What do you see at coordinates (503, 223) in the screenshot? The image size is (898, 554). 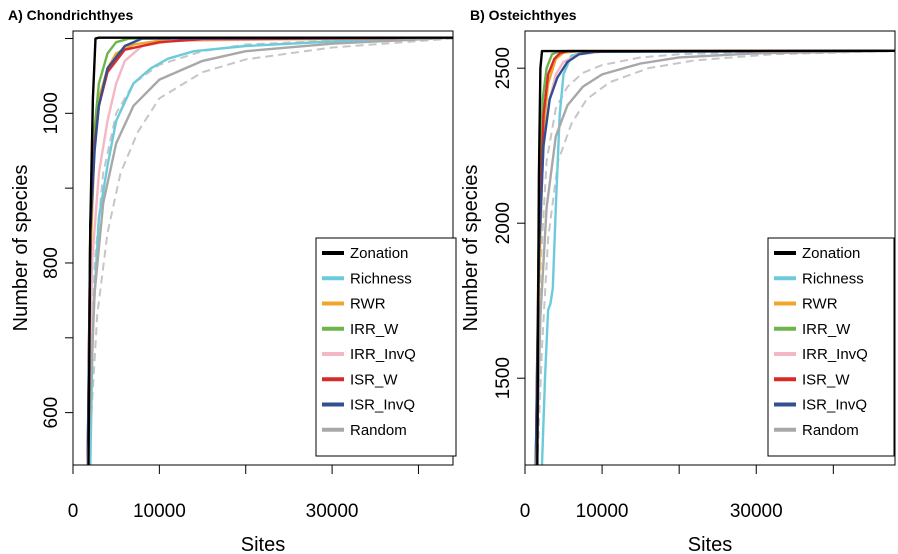 I see `y-tick-label: 2000` at bounding box center [503, 223].